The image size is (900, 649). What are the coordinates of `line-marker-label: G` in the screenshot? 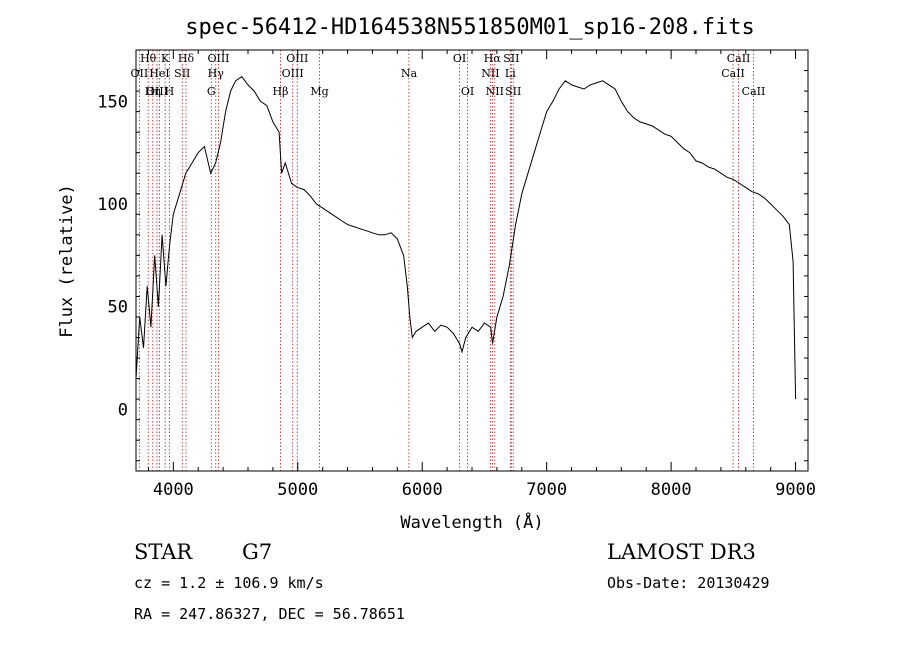 It's located at (211, 91).